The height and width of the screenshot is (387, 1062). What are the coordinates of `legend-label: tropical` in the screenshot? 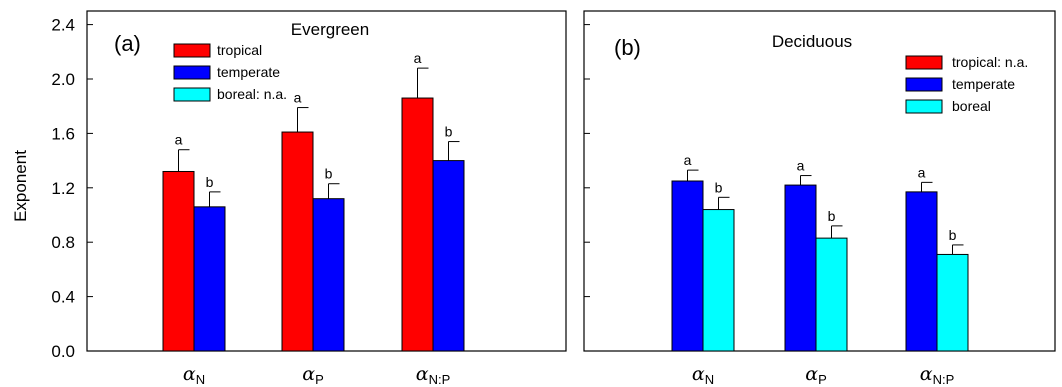 It's located at (239, 50).